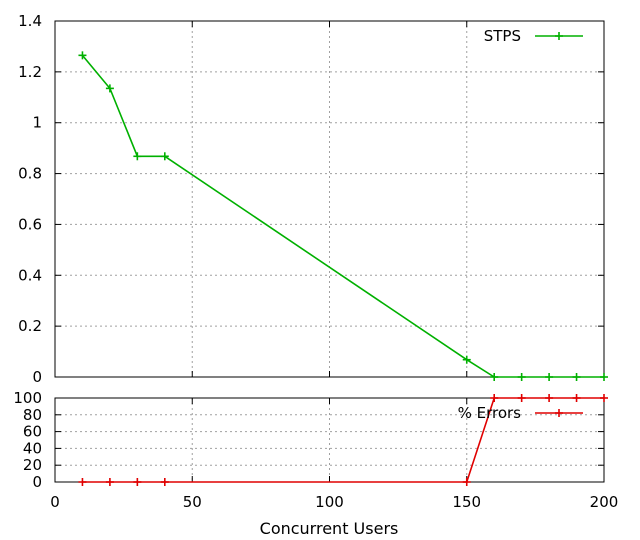 The image size is (640, 540). I want to click on y-tick-label: 1.2, so click(30, 72).